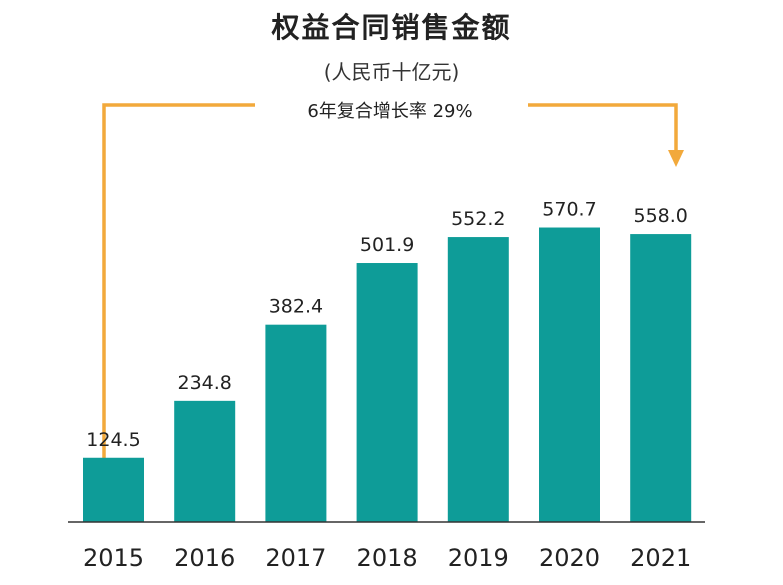 Image resolution: width=783 pixels, height=585 pixels. What do you see at coordinates (178, 280) in the screenshot?
I see `arrow-left-segment` at bounding box center [178, 280].